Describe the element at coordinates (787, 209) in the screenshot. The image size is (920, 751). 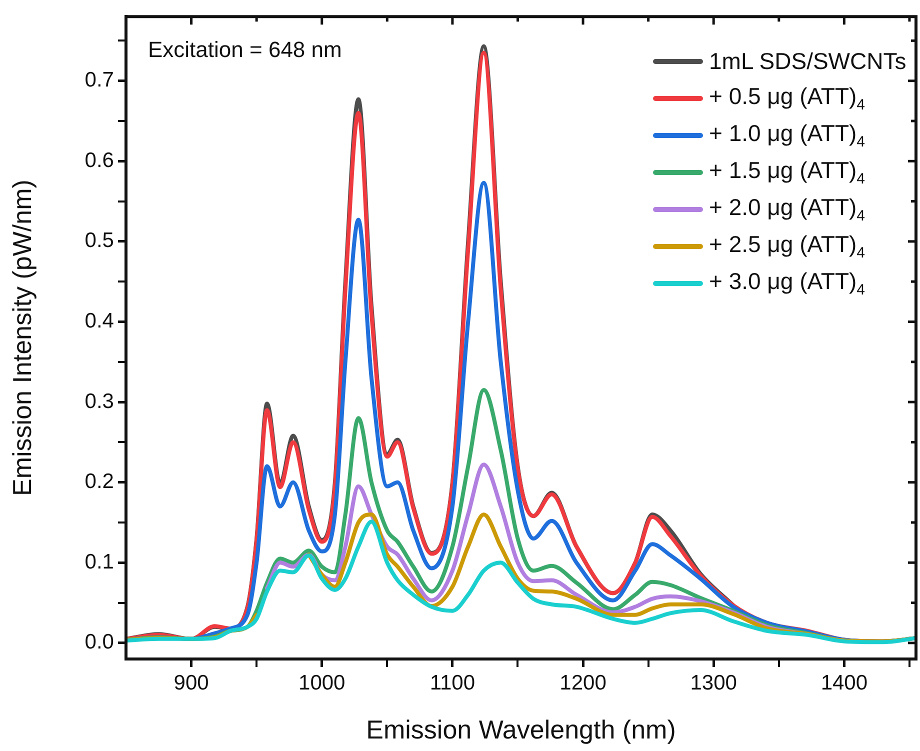
I see `legend-label: + 2.0 μg (ATT)$_{4}$` at that location.